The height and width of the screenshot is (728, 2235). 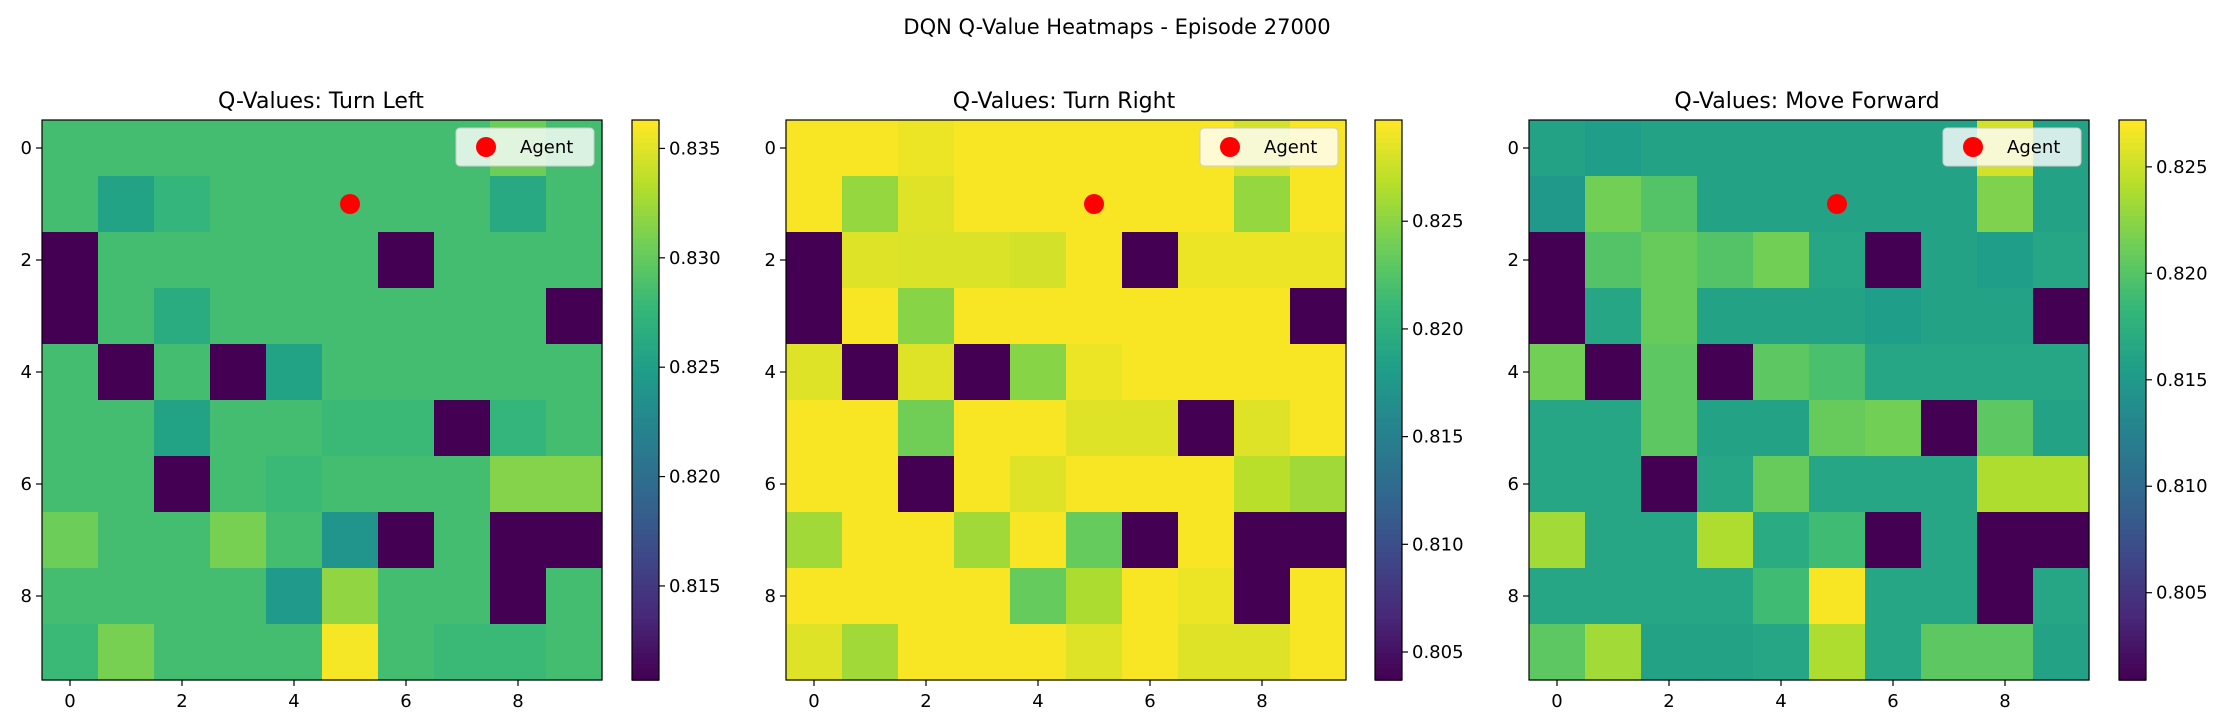 What do you see at coordinates (1116, 27) in the screenshot?
I see `figure-suptitle: DQN Q-Value Heatmaps - Episode 27000` at bounding box center [1116, 27].